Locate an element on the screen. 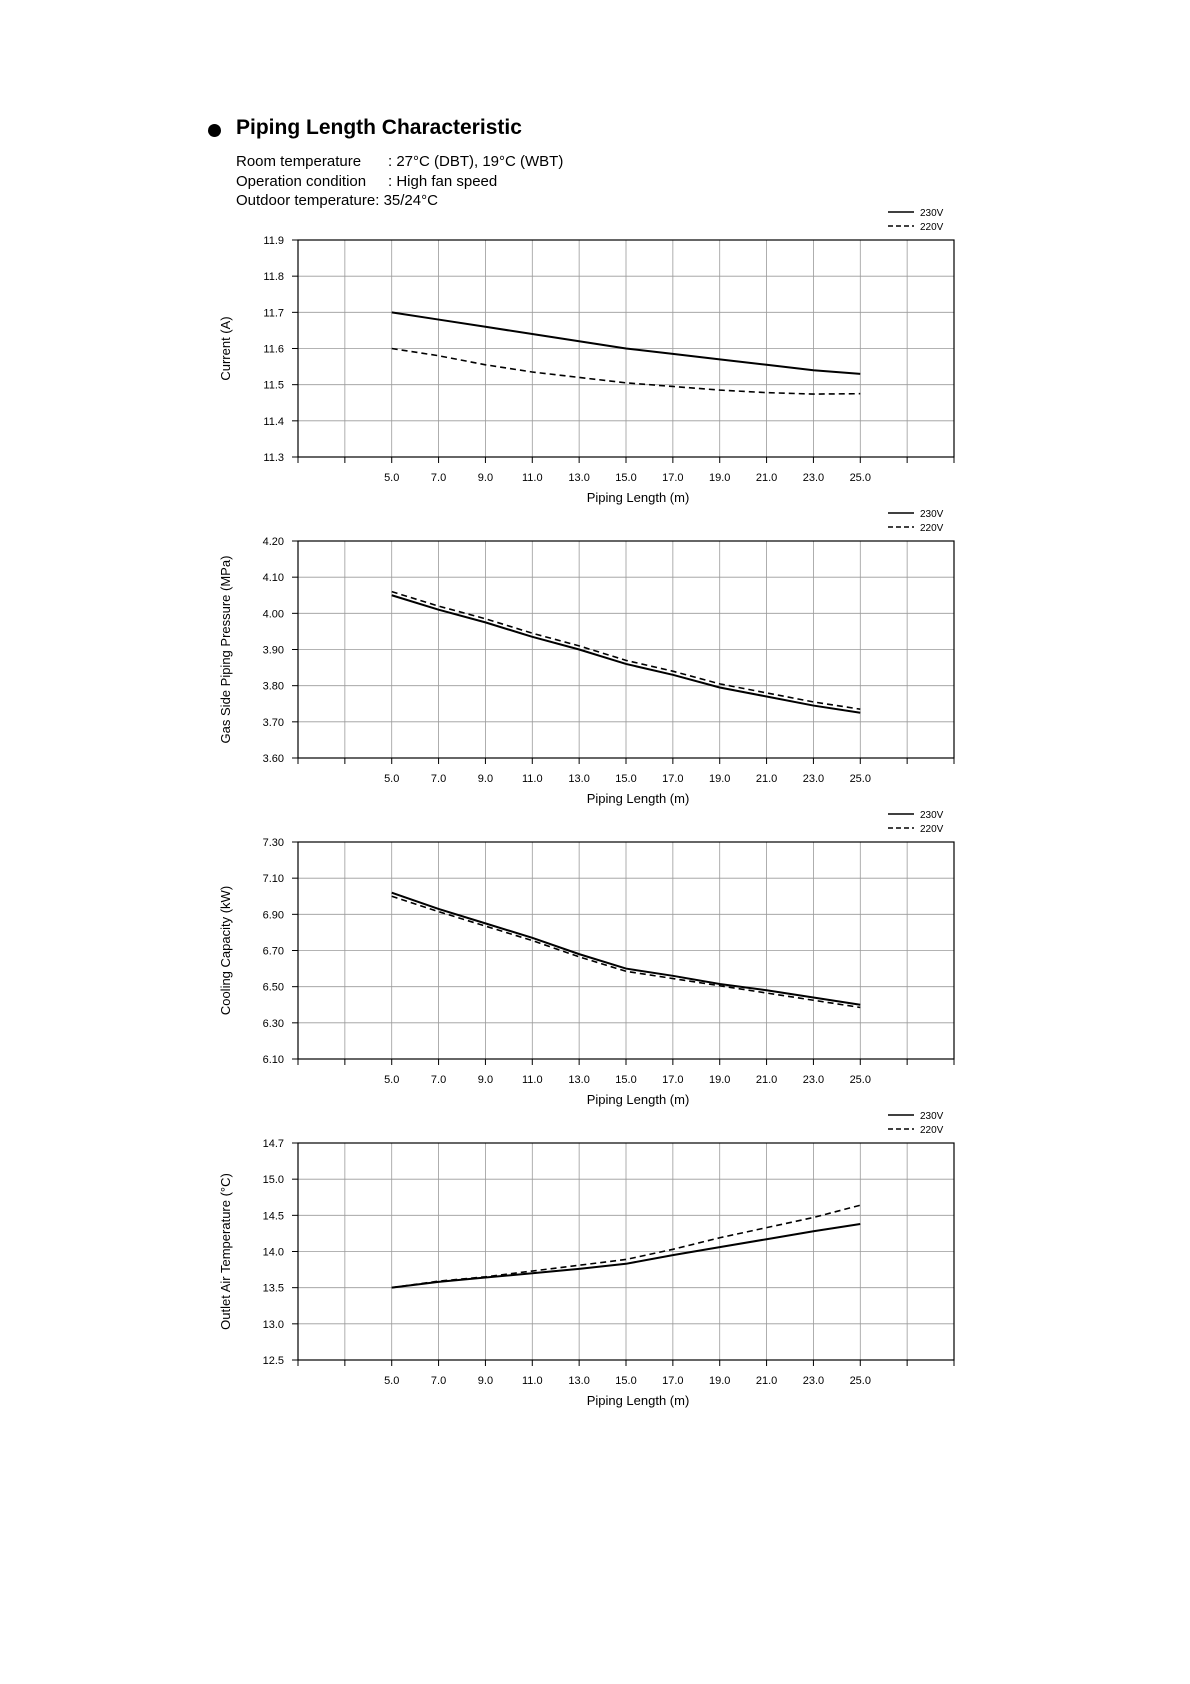 The width and height of the screenshot is (1190, 1684). y-axis-label: Gas Side Piping Pressure (MPa) is located at coordinates (225, 650).